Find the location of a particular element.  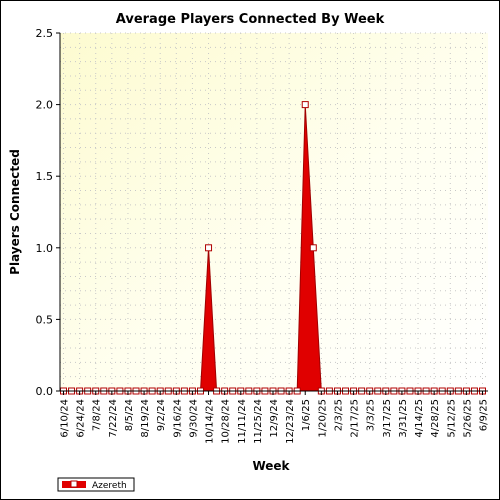

x-tick-label: 12/23/24 is located at coordinates (290, 421).